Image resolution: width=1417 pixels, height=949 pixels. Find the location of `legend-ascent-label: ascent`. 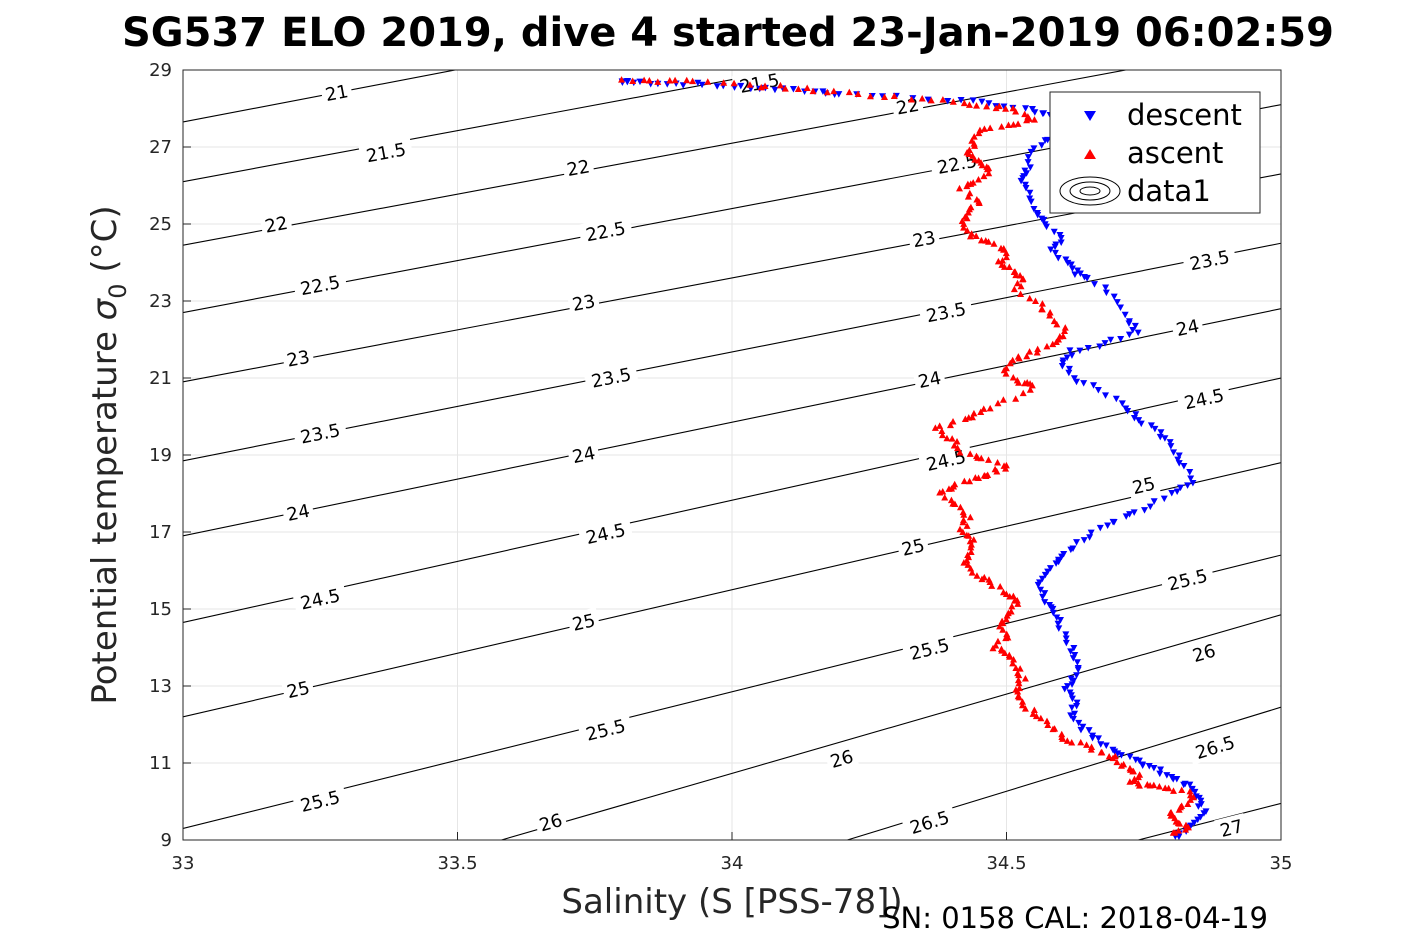

legend-ascent-label: ascent is located at coordinates (1175, 153).